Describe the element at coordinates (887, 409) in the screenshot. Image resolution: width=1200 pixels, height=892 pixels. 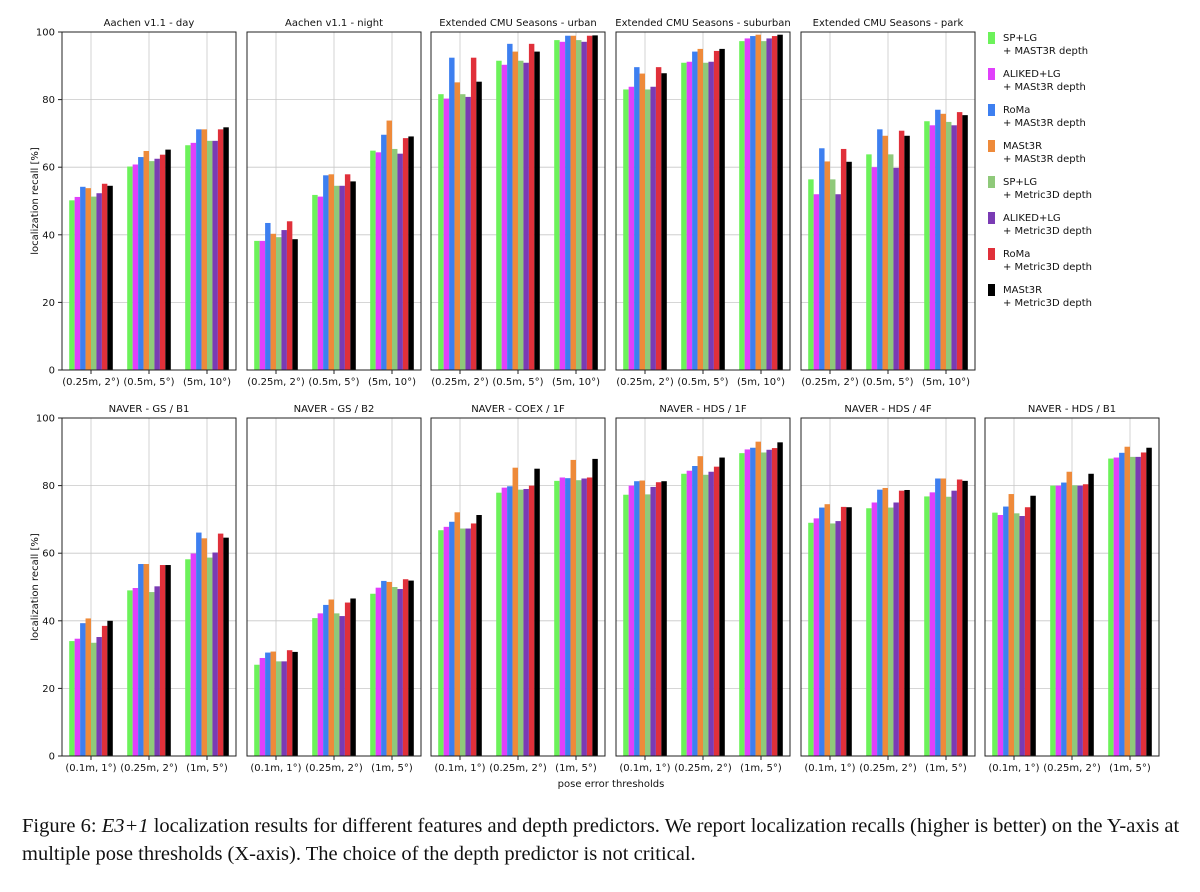
I see `chart-title: NAVER - HDS / 4F` at that location.